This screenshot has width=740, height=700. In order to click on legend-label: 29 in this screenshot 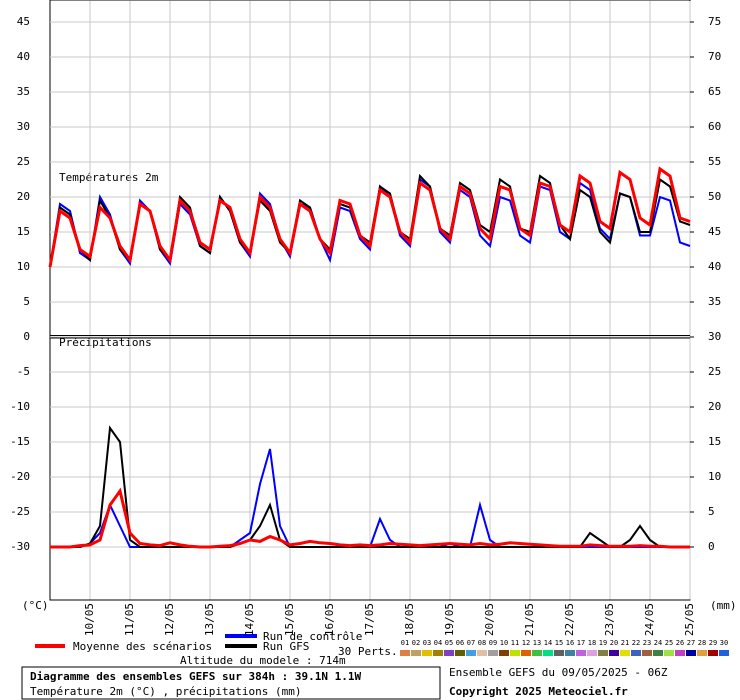, I will do `click(713, 643)`.